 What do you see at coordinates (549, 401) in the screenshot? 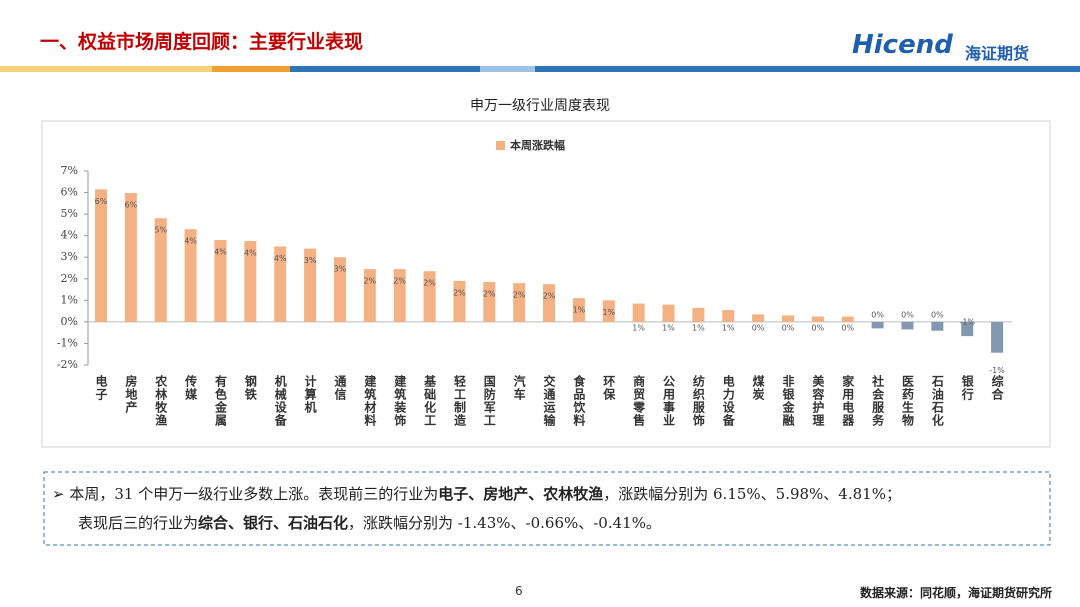
I see `x-tick-label: 交通运输` at bounding box center [549, 401].